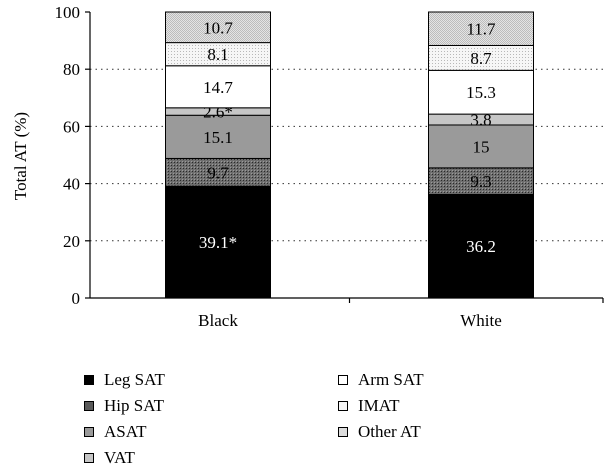 The image size is (614, 474). I want to click on y-tick-label: 80, so click(71, 69).